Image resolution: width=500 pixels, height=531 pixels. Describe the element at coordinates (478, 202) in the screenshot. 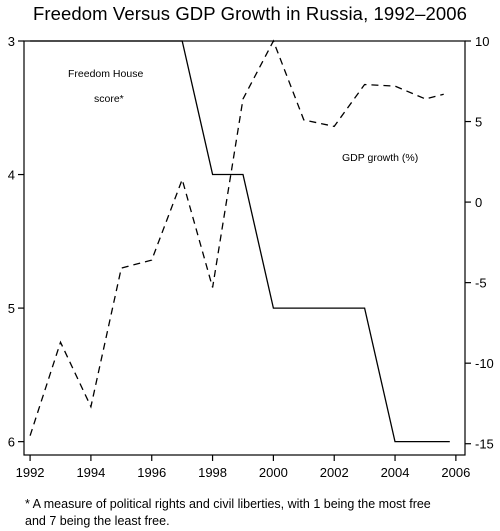

I see `right-tick-label: 0` at that location.